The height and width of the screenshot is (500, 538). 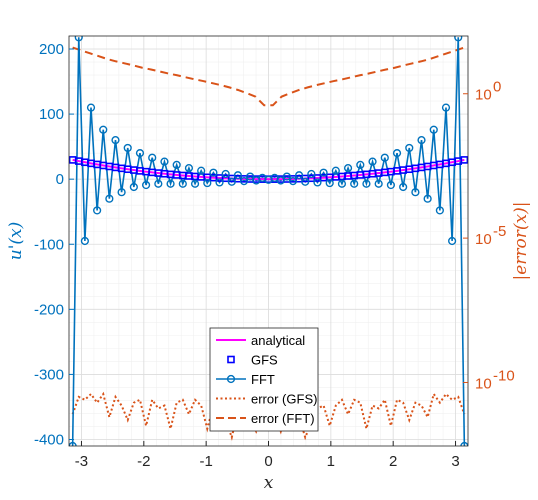 What do you see at coordinates (231, 379) in the screenshot?
I see `legend-fft-marker` at bounding box center [231, 379].